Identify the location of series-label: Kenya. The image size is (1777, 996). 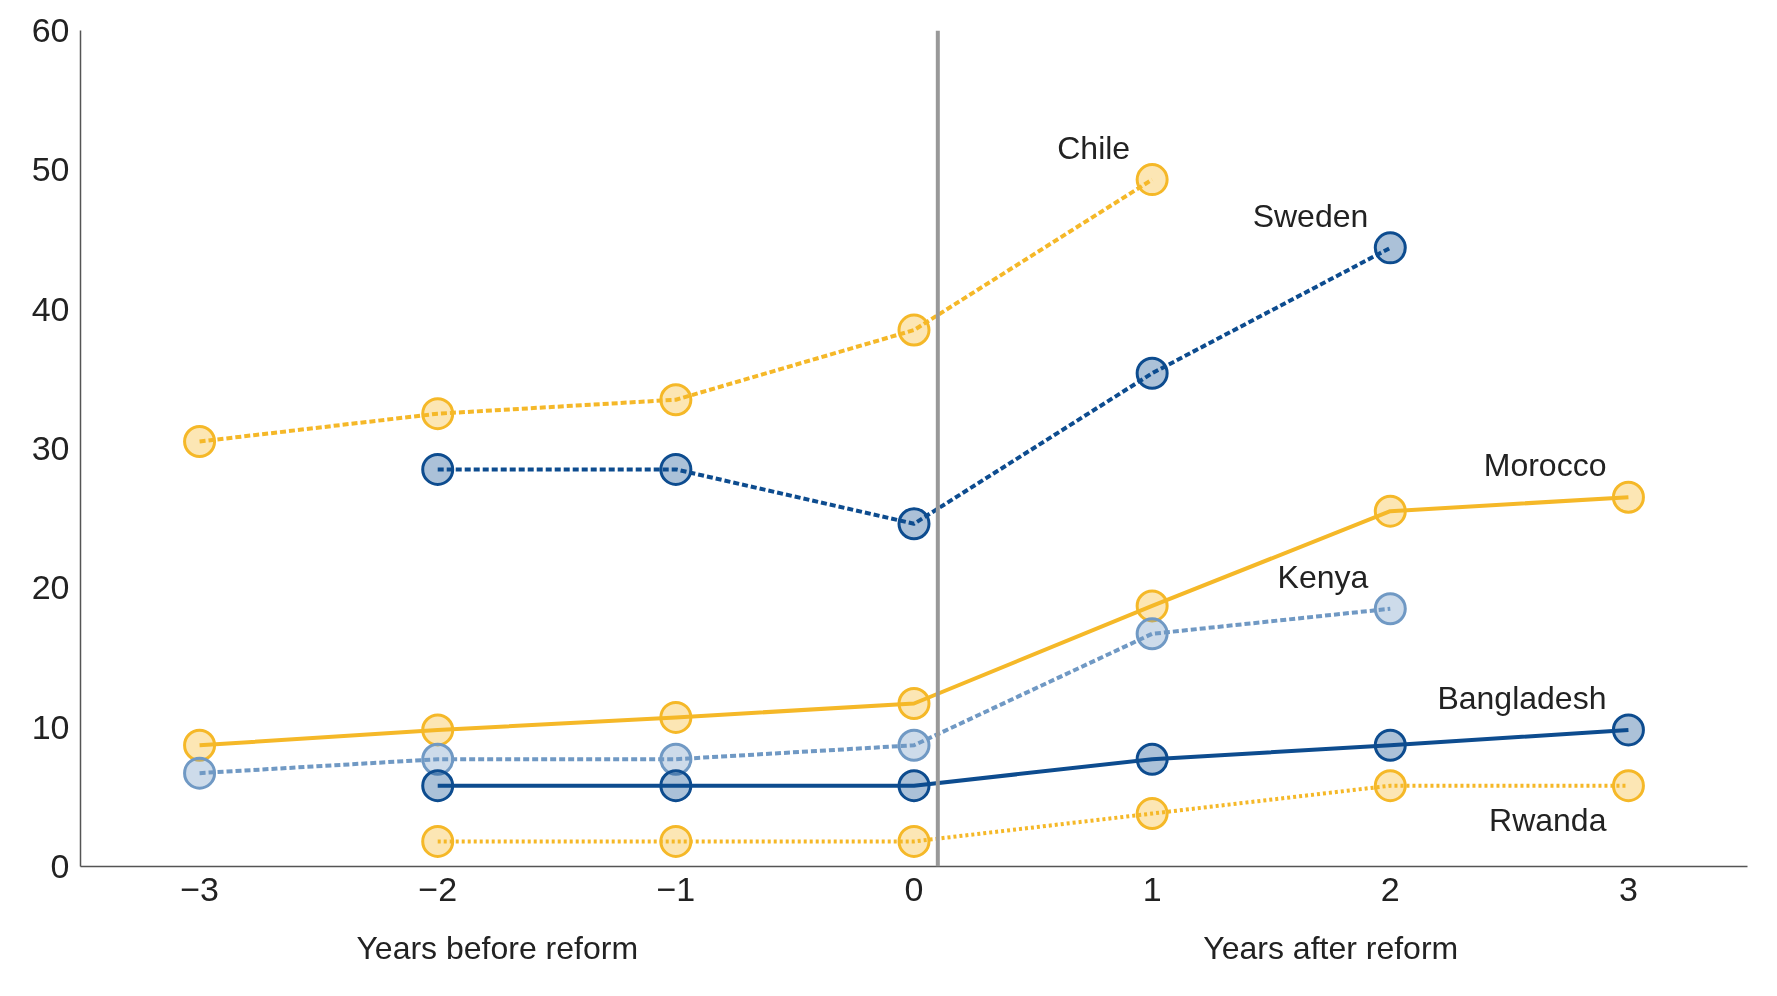
(1323, 576).